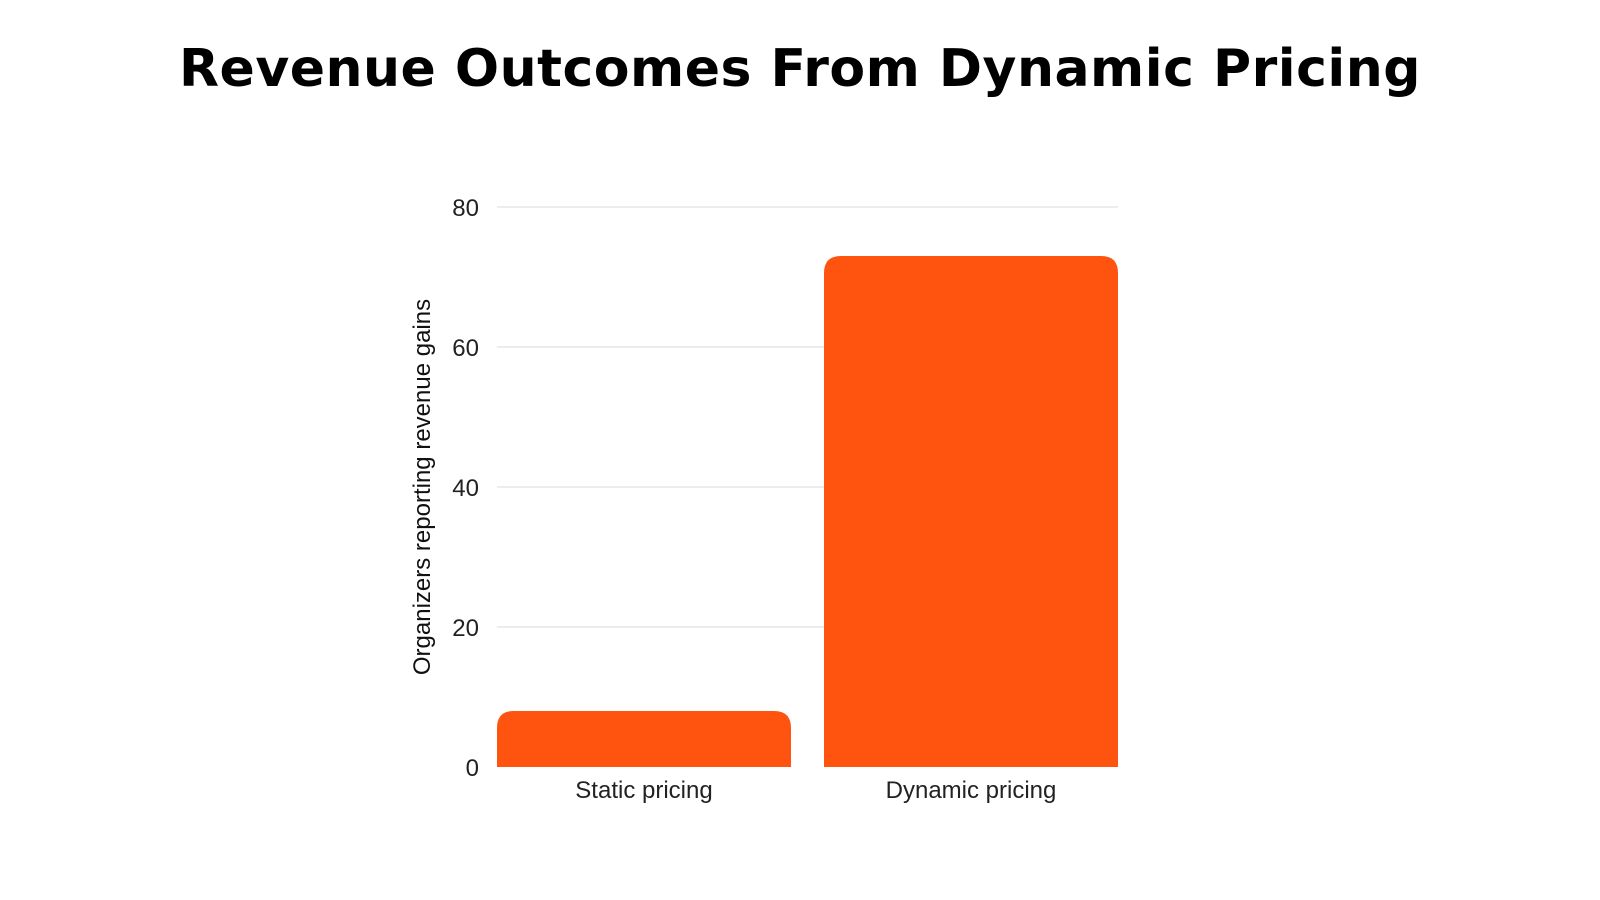  What do you see at coordinates (465, 628) in the screenshot?
I see `y-tick-label-20: 20` at bounding box center [465, 628].